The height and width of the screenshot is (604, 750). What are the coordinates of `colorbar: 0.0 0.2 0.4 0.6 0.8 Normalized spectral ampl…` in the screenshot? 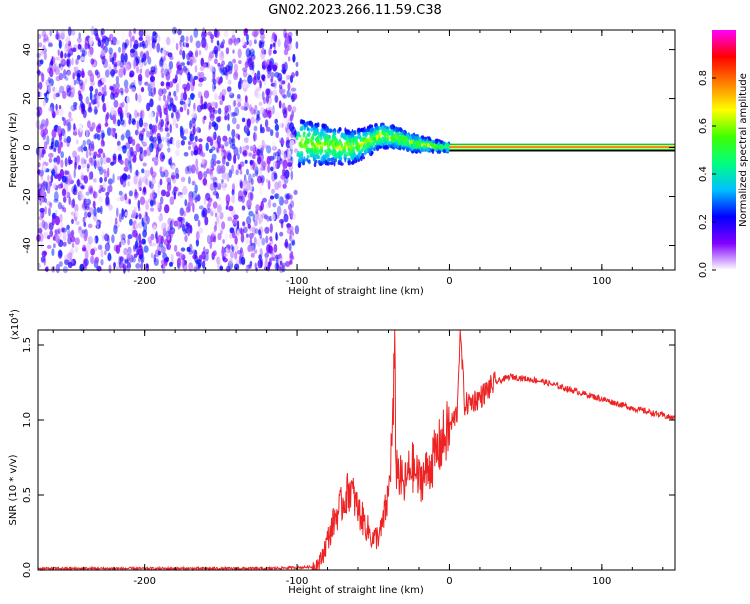 It's located at (723, 154).